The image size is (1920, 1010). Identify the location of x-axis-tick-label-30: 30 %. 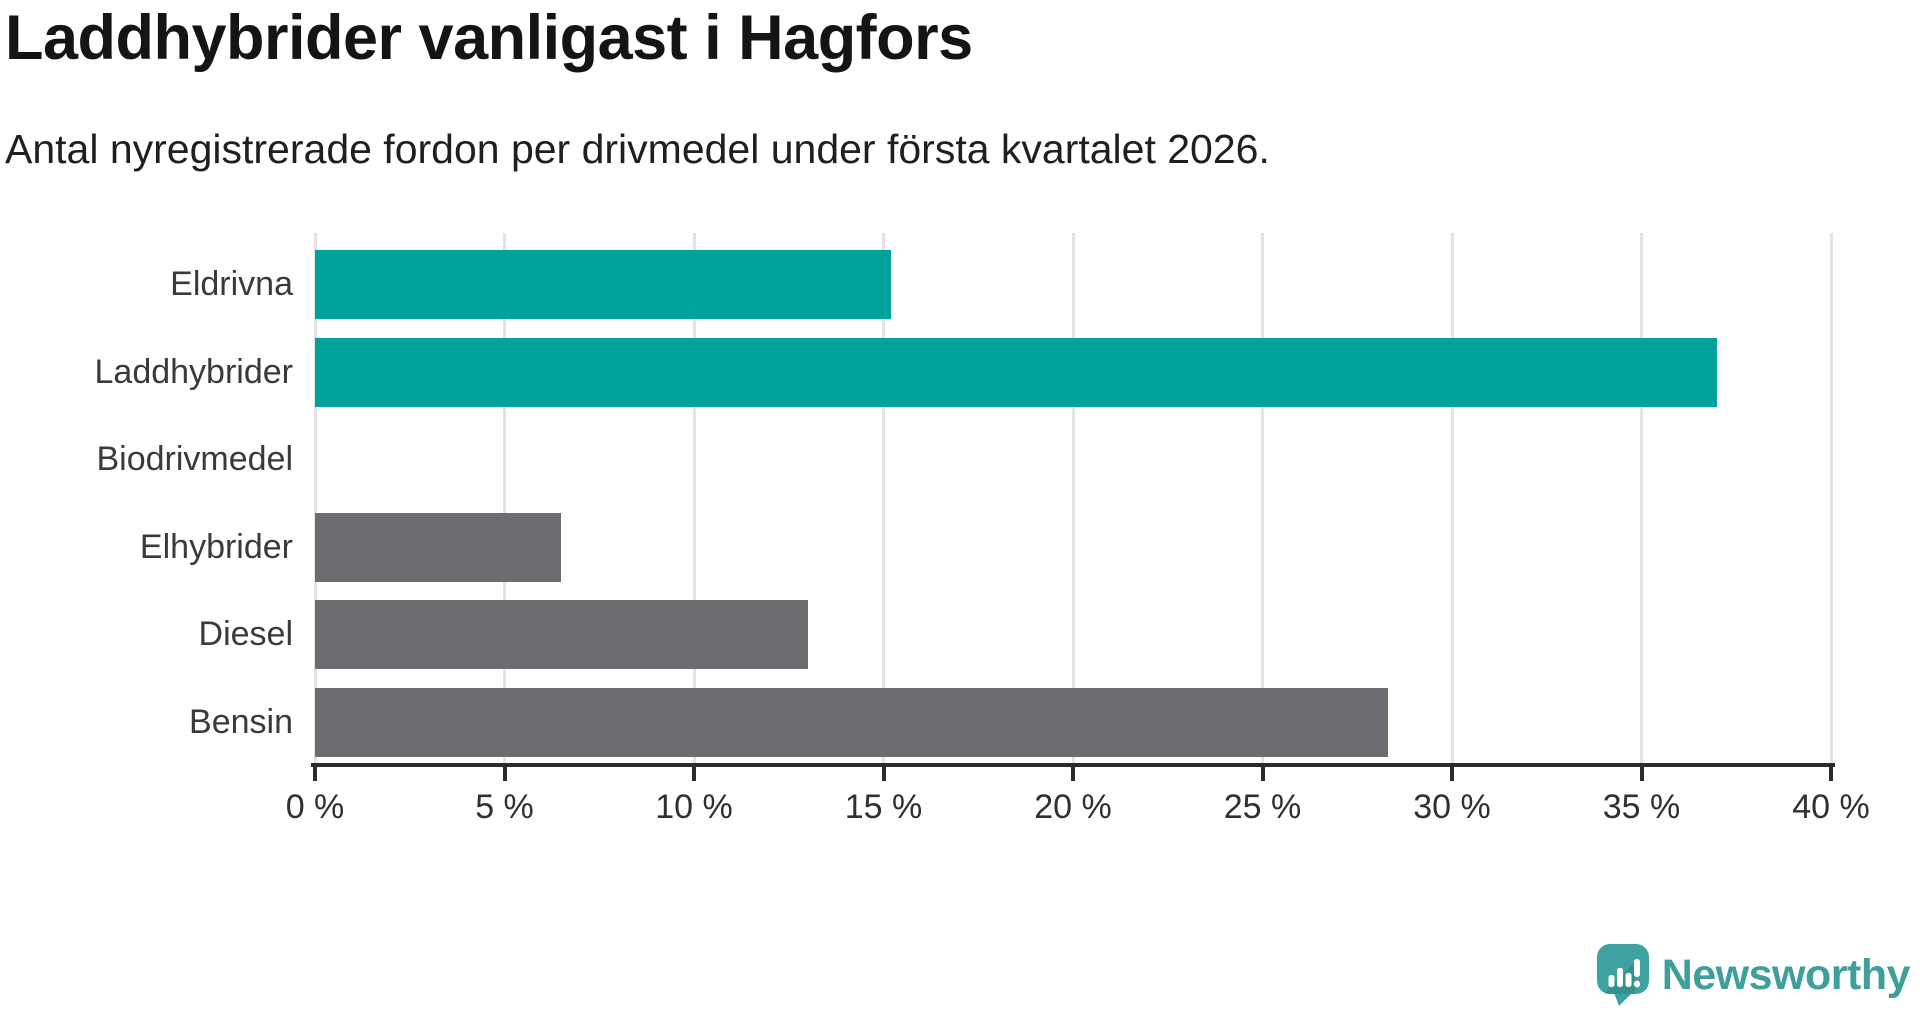
(1452, 807).